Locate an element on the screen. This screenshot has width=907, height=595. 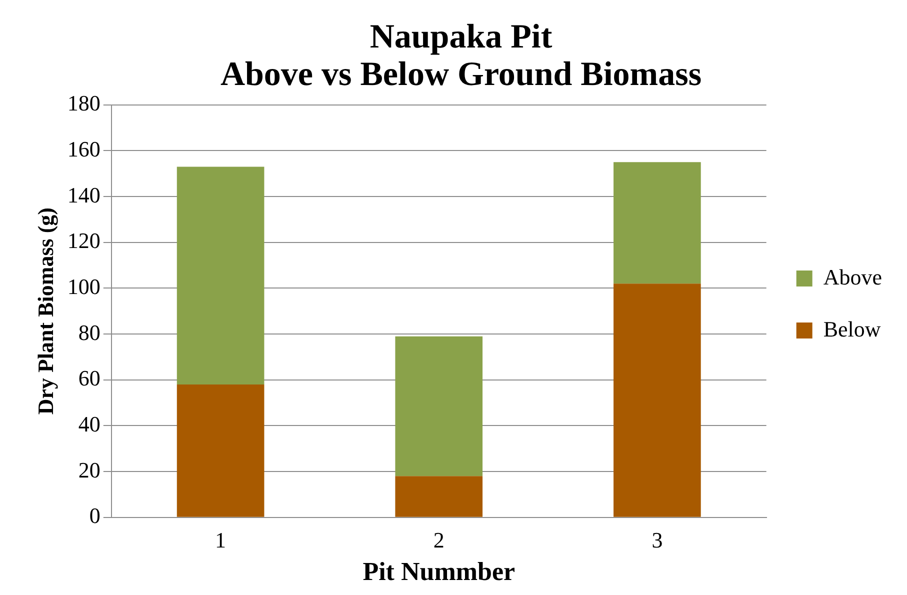
y-tick-label: 140 is located at coordinates (83, 195).